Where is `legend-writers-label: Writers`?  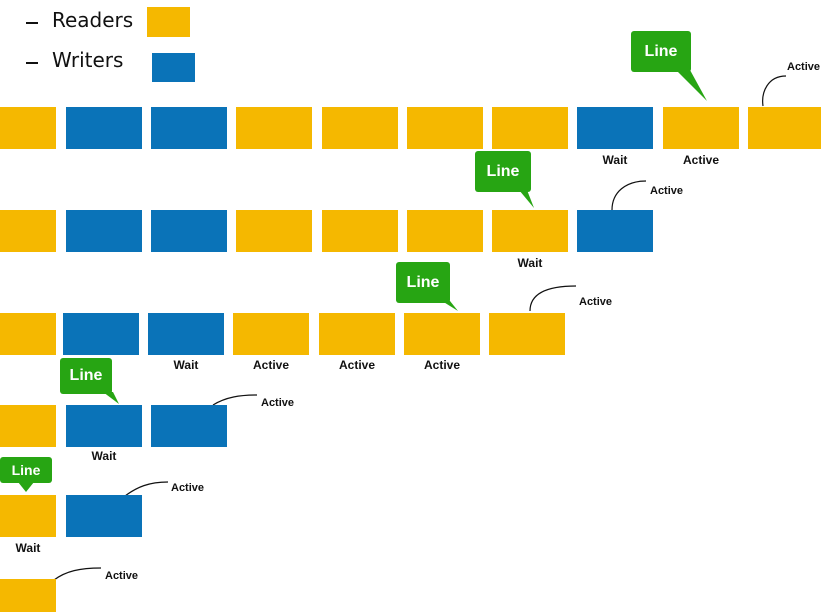 legend-writers-label: Writers is located at coordinates (88, 60).